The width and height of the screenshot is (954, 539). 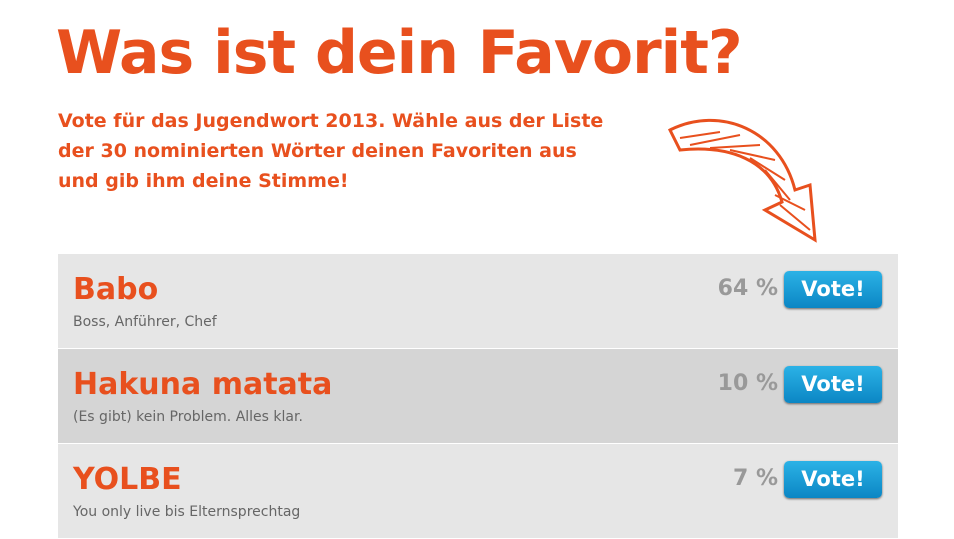 I want to click on word-description: Boss, Anführer, Chef, so click(x=145, y=322).